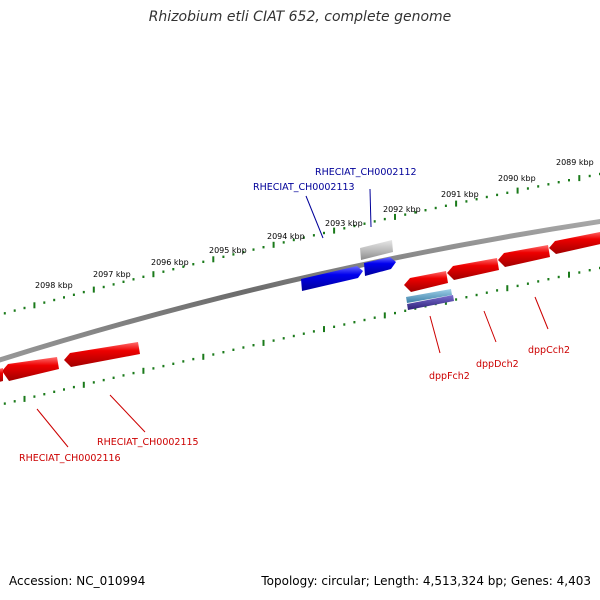  I want to click on gene-arrow-edge, so click(1, 375).